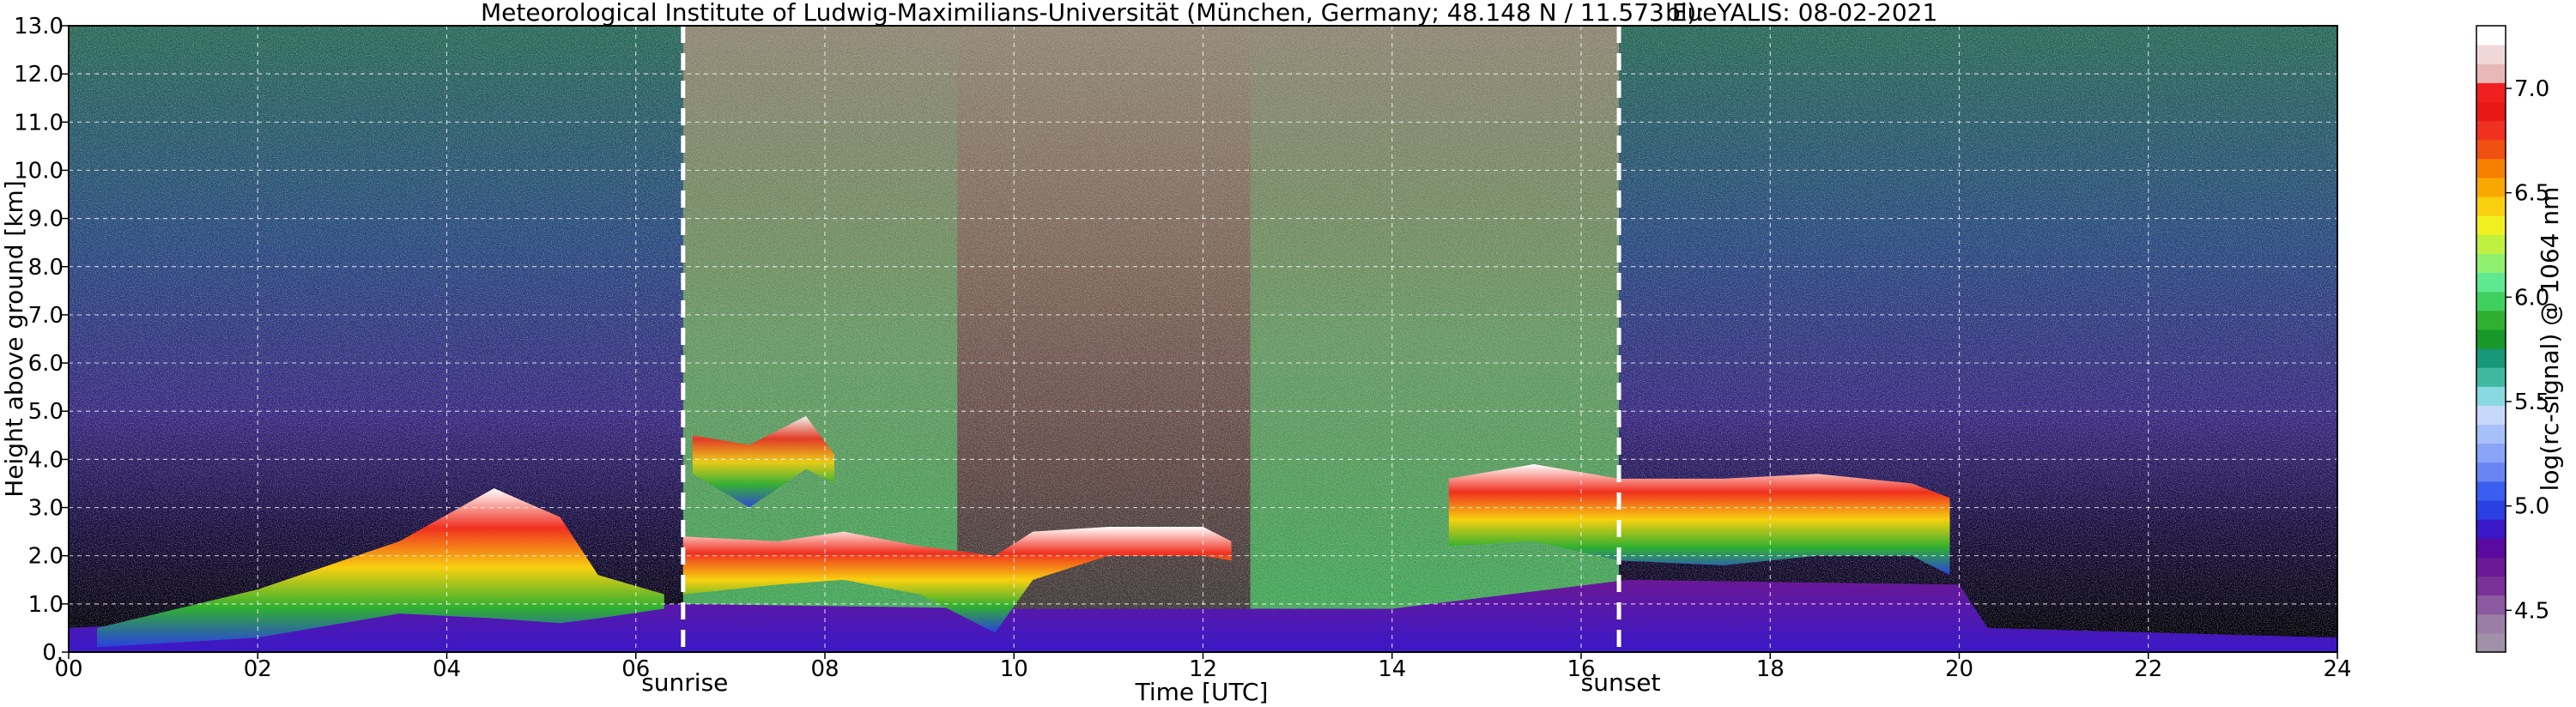 The image size is (2576, 707). What do you see at coordinates (1392, 669) in the screenshot?
I see `x-tick-label: 14` at bounding box center [1392, 669].